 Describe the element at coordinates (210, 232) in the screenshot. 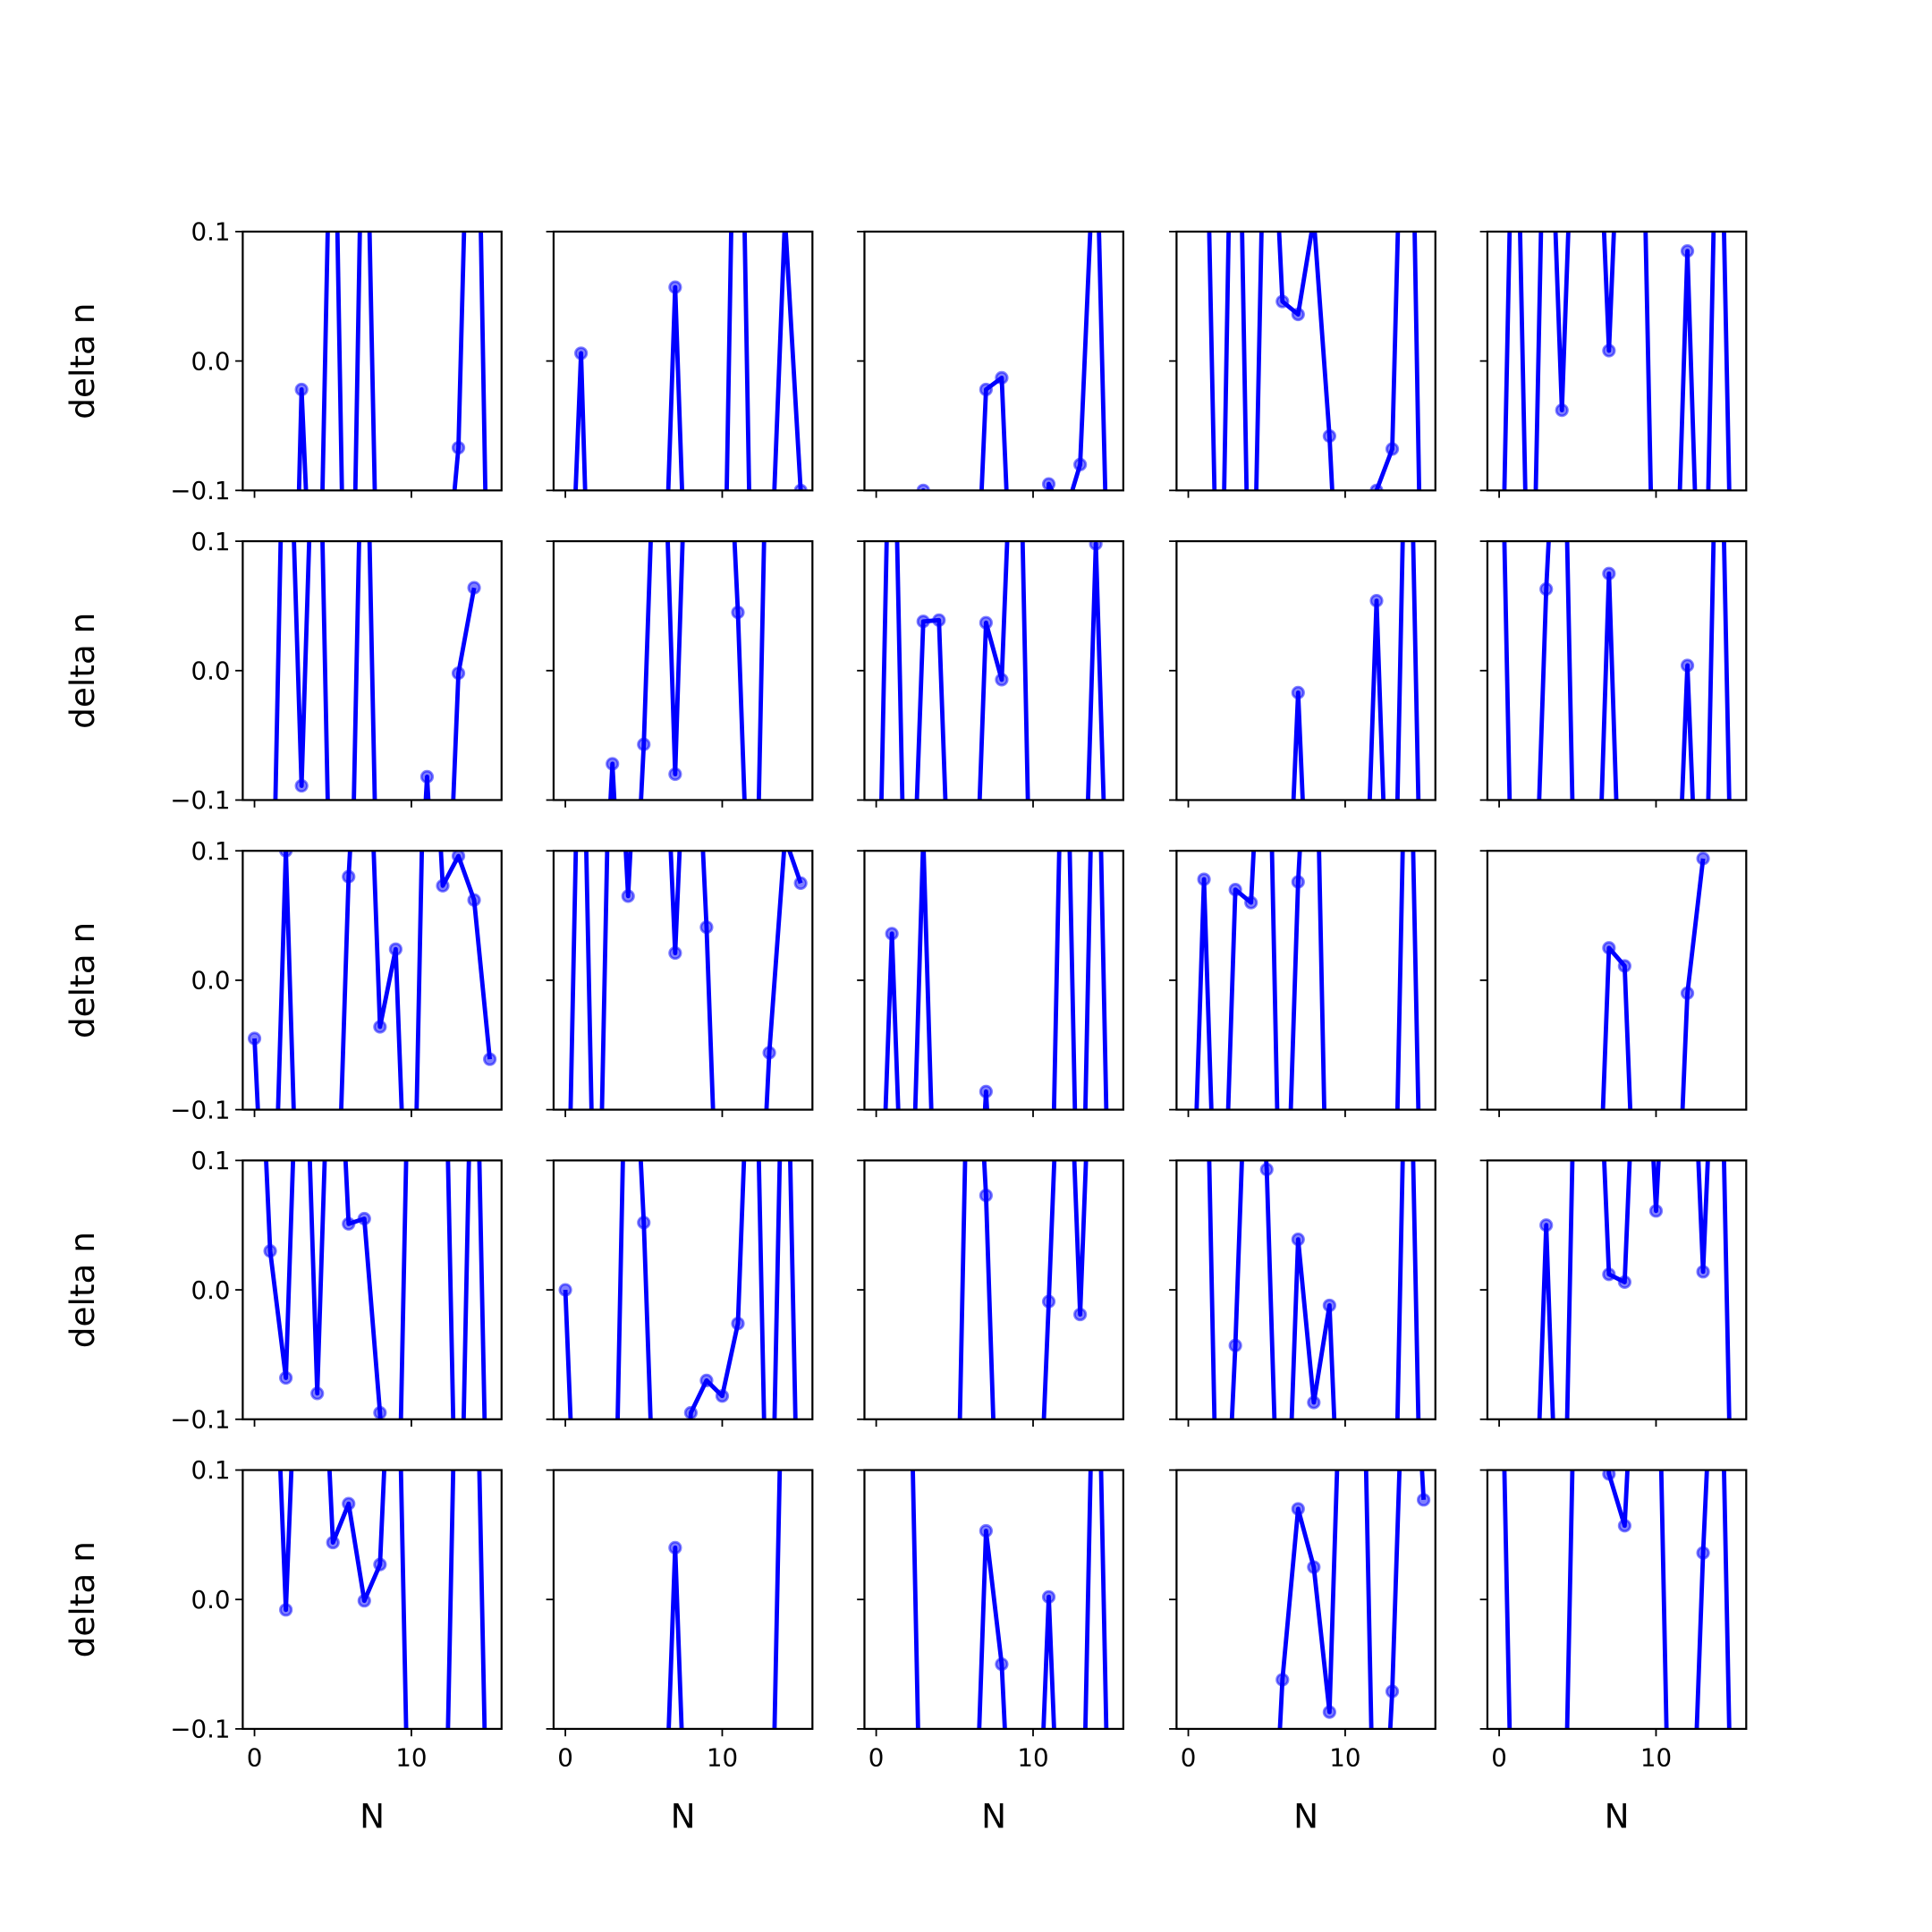

I see `y-tick-label: 0.1` at that location.